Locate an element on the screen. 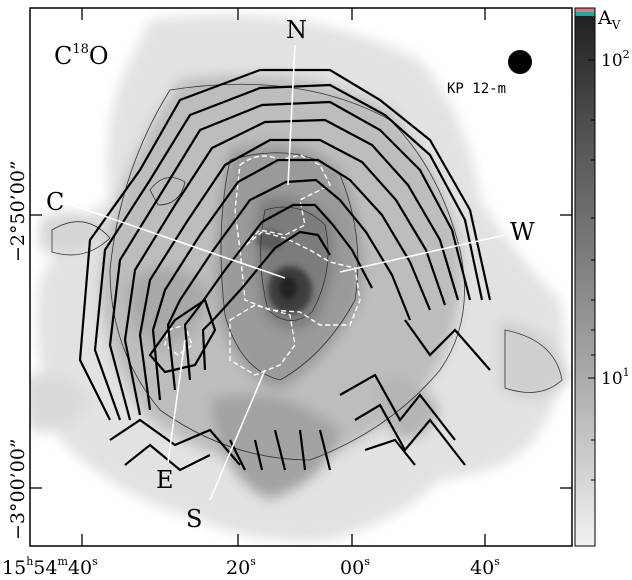 The height and width of the screenshot is (580, 632). region-label-s: S is located at coordinates (194, 519).